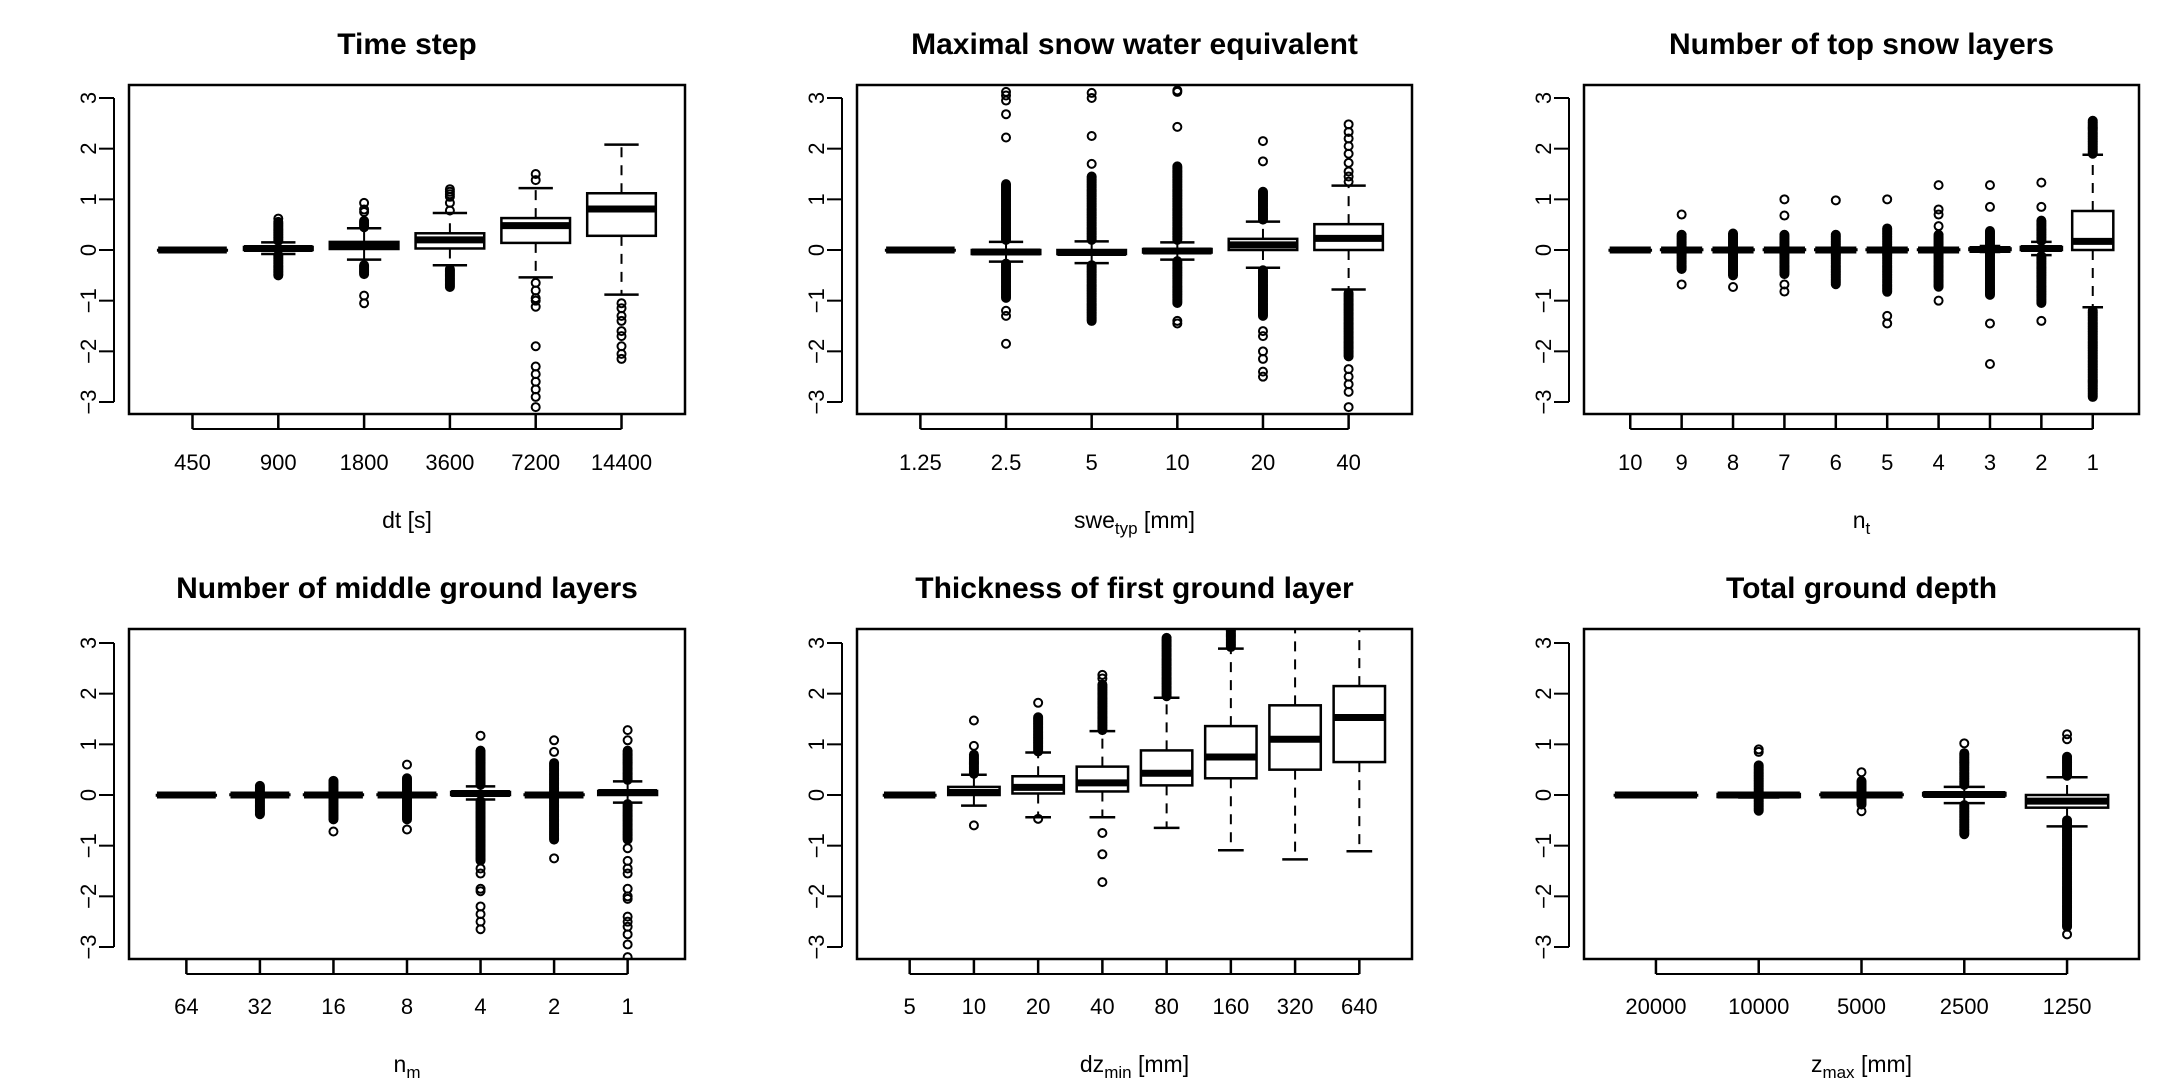 Image resolution: width=2178 pixels, height=1088 pixels. Describe the element at coordinates (1006, 462) in the screenshot. I see `x-tick-label: 2.5` at that location.